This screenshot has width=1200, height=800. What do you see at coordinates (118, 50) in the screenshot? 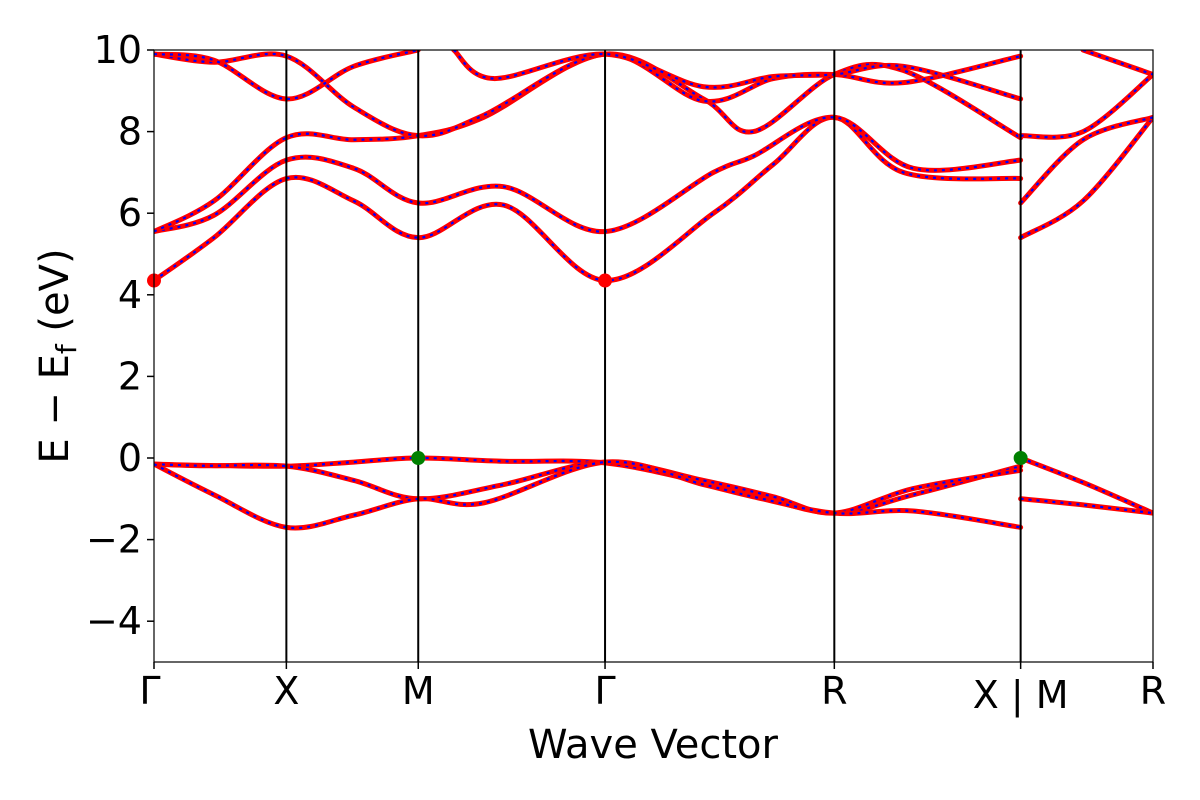
I see `y-tick-label-8: 10` at bounding box center [118, 50].